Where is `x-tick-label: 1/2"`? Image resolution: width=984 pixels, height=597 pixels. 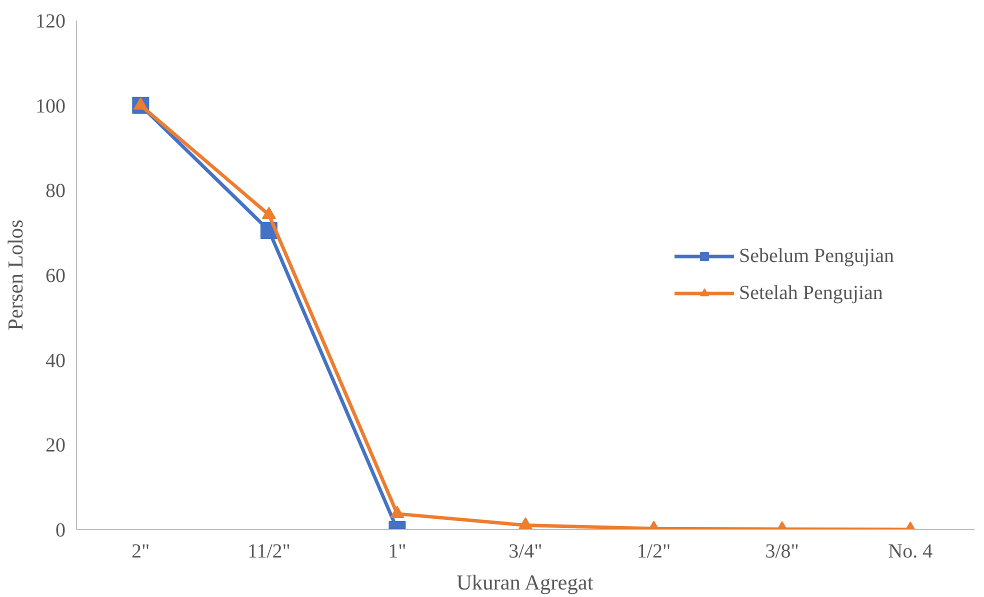 x-tick-label: 1/2" is located at coordinates (653, 551).